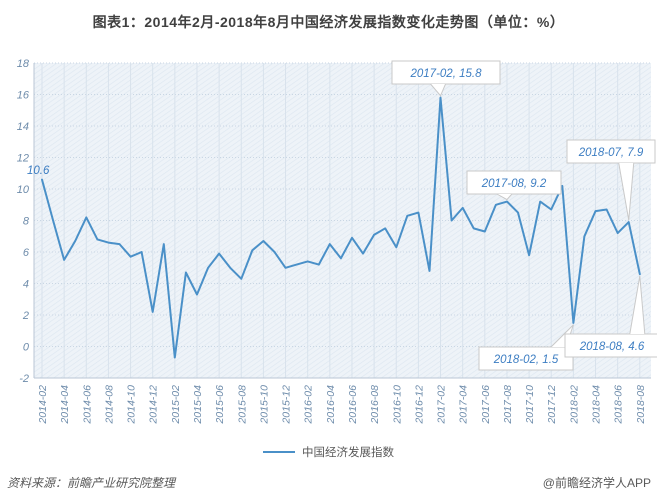  Describe the element at coordinates (611, 180) in the screenshot. I see `annotation-callout: 2018-07, 7.9` at that location.